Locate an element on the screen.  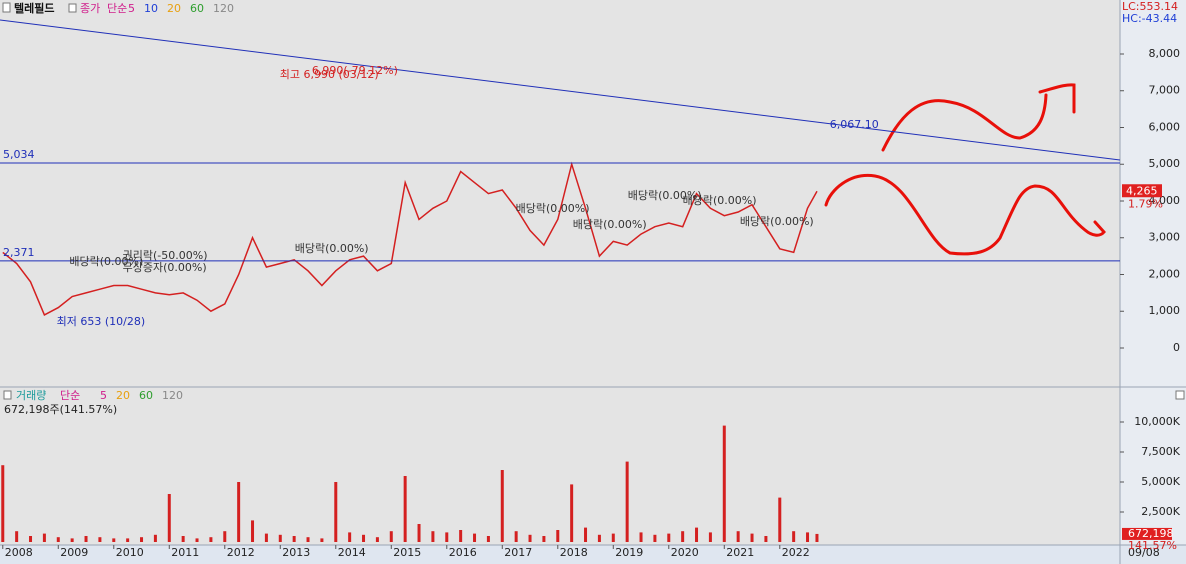
stock-name: 텔레필드 is located at coordinates (34, 8).